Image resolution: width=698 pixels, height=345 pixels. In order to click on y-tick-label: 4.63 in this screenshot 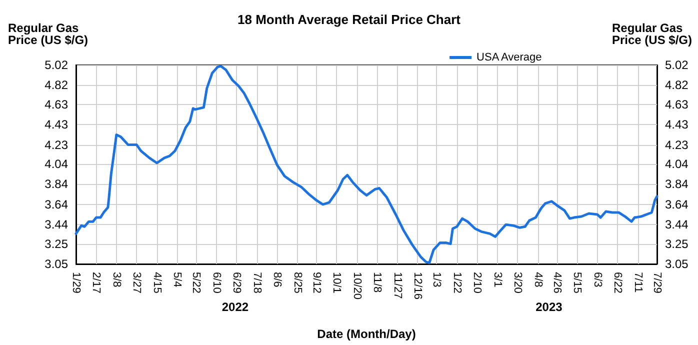, I will do `click(56, 104)`.